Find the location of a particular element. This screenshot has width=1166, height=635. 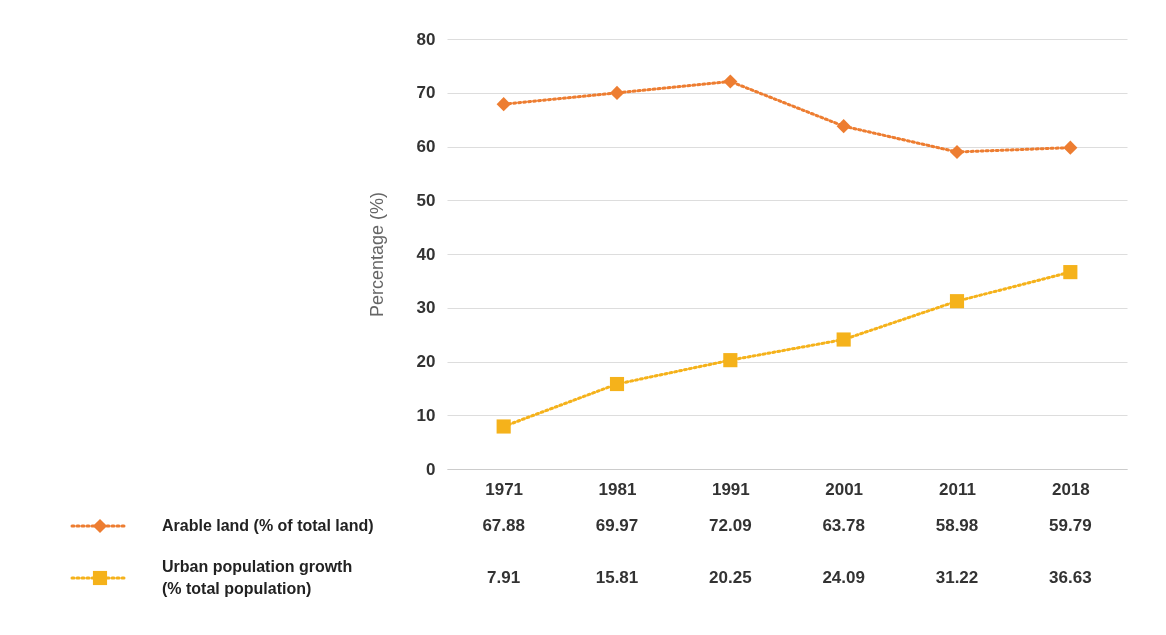

data-label: 7.91 is located at coordinates (504, 577).